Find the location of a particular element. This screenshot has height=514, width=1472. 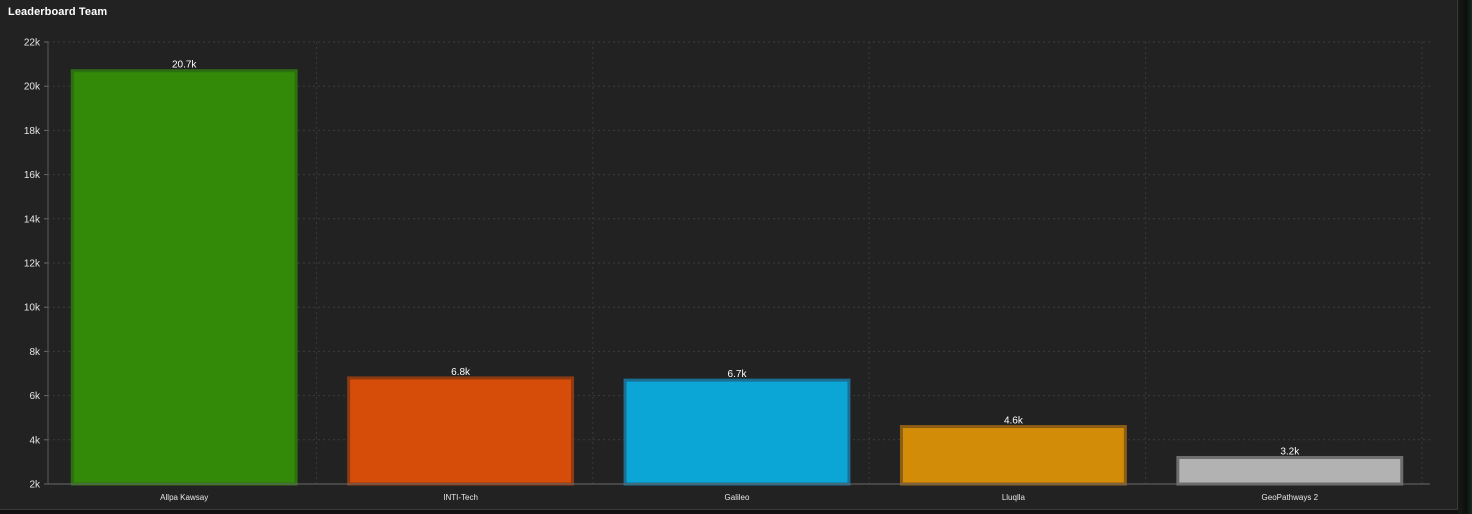

x-tick-label: GeoPathways 2 is located at coordinates (1290, 497).